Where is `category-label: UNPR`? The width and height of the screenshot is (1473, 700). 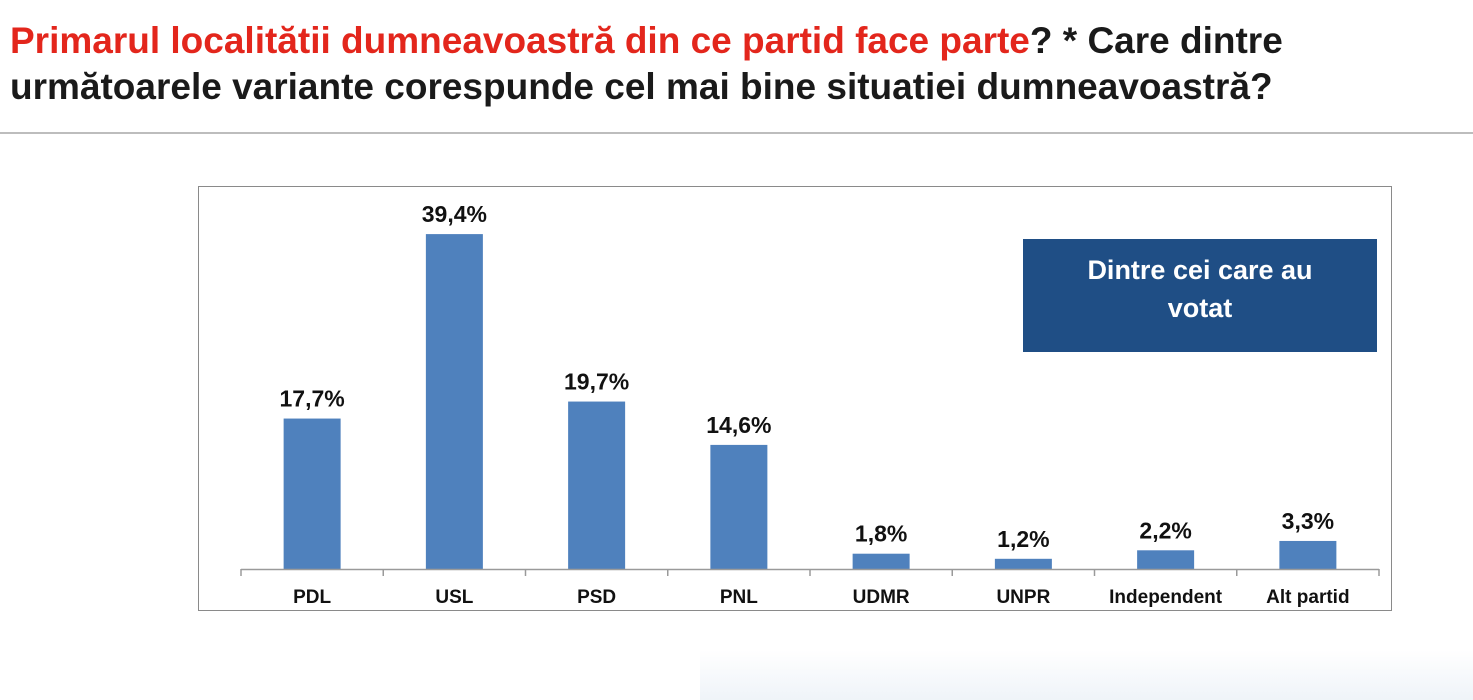 category-label: UNPR is located at coordinates (1023, 597).